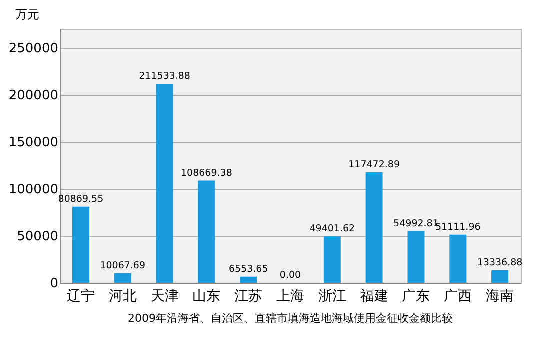 The image size is (560, 341). What do you see at coordinates (33, 48) in the screenshot?
I see `y-tick-label: 250000` at bounding box center [33, 48].